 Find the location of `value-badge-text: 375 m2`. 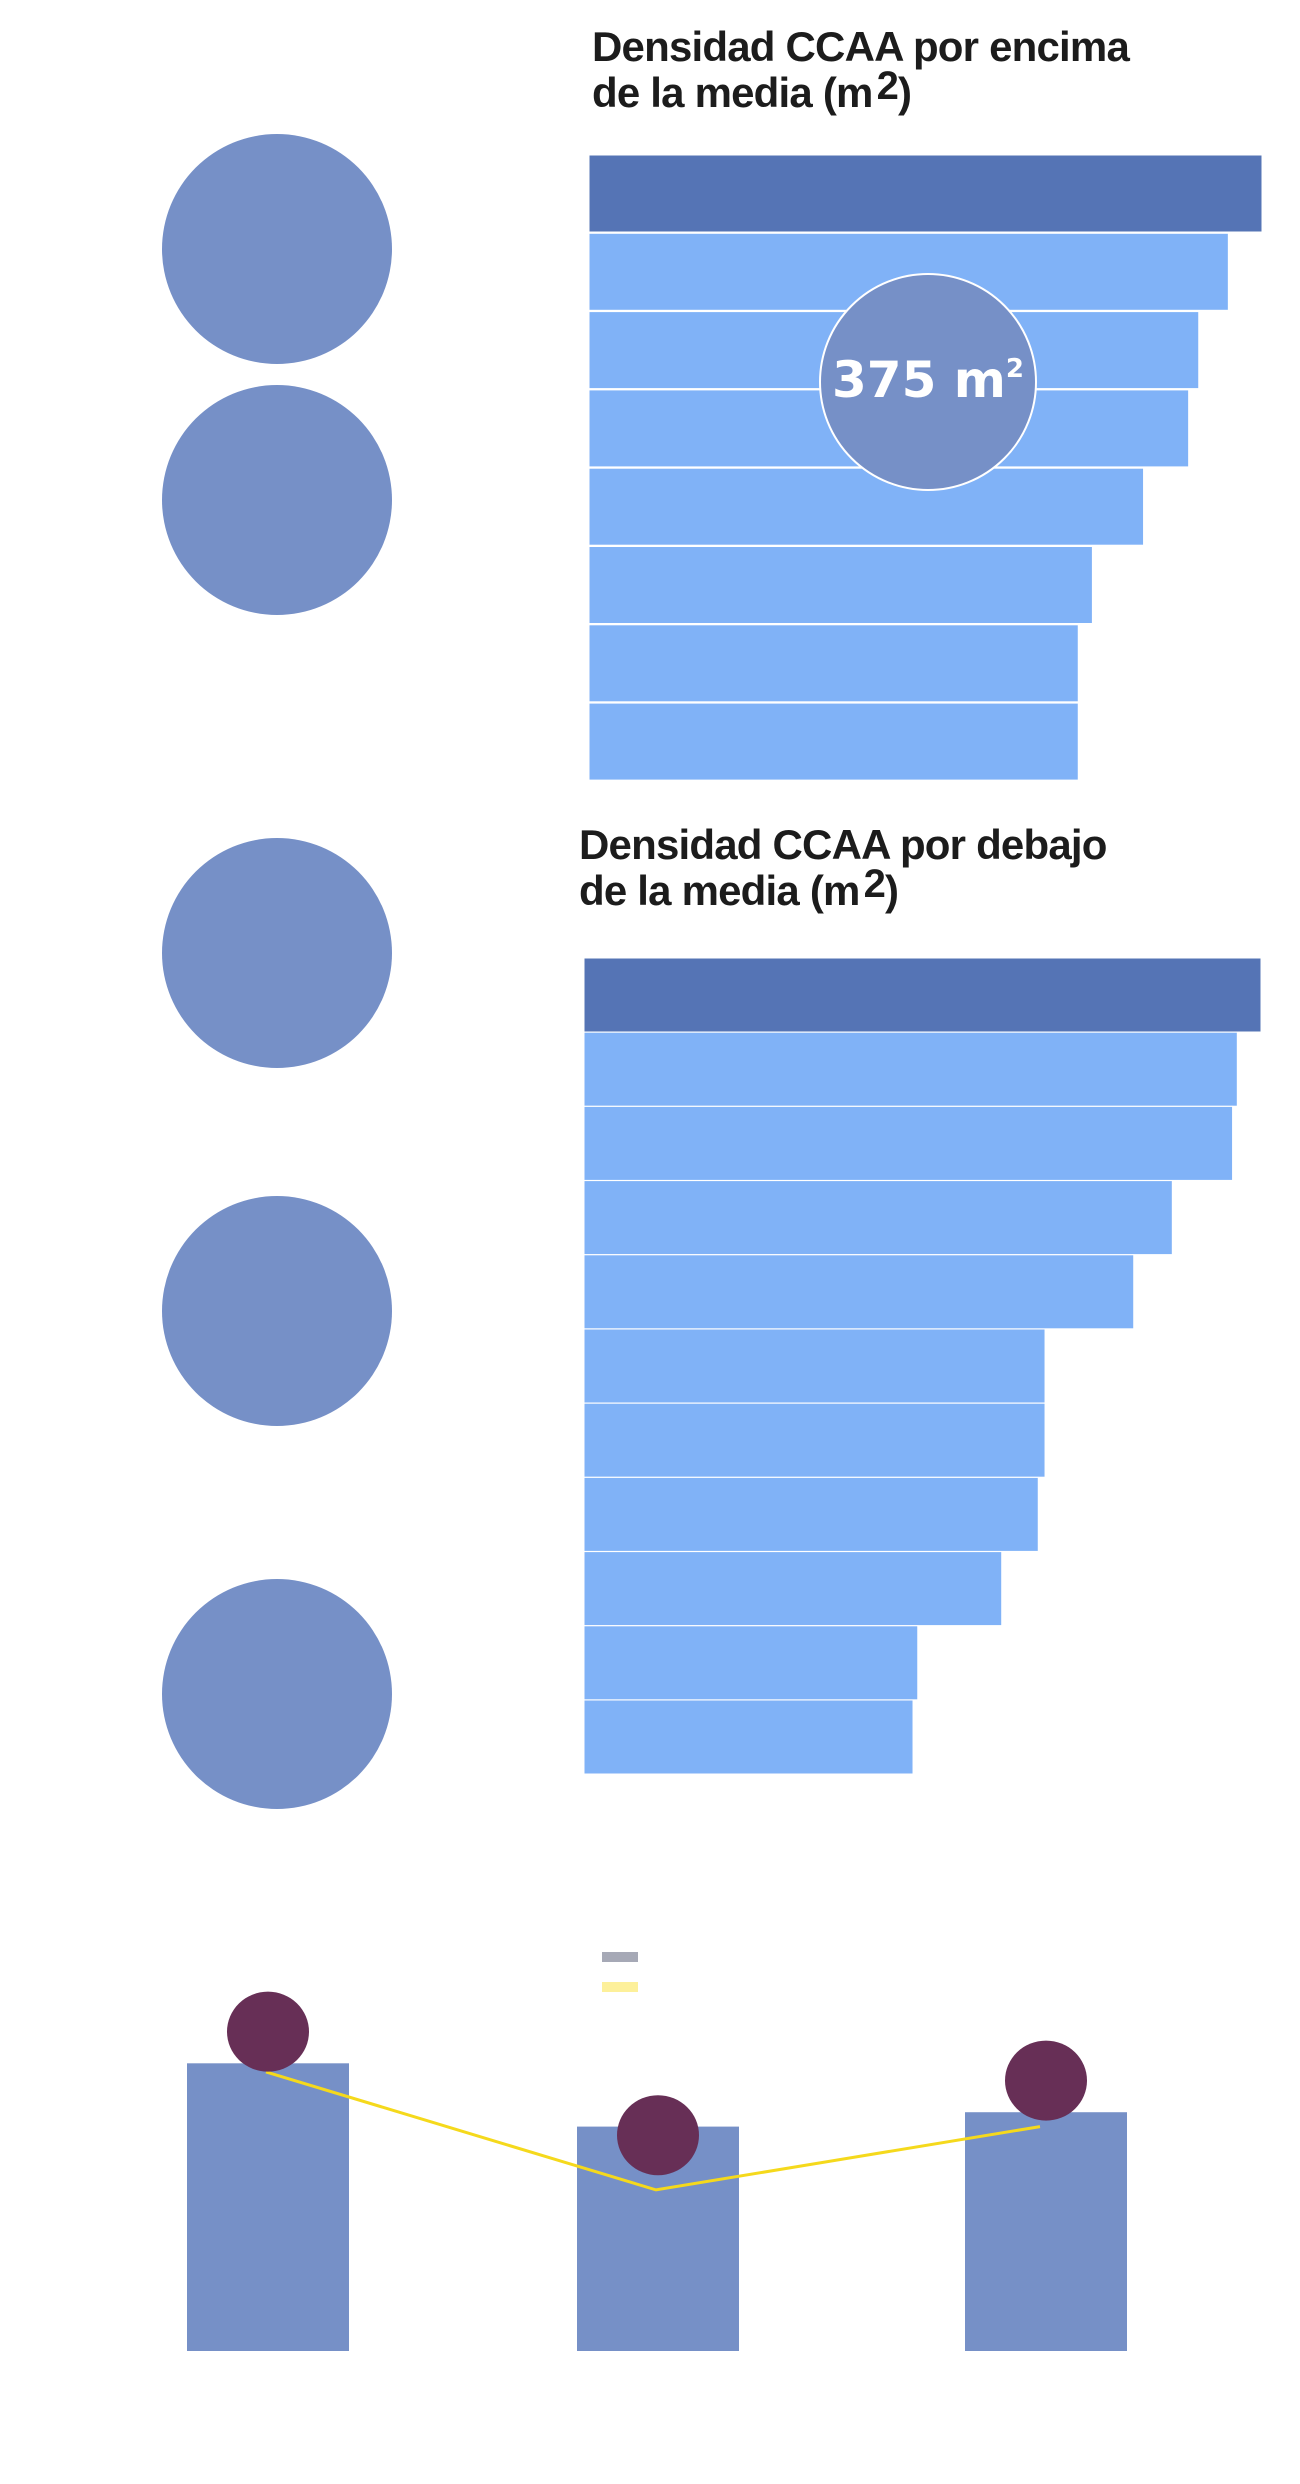

value-badge-text: 375 m2 is located at coordinates (928, 380).